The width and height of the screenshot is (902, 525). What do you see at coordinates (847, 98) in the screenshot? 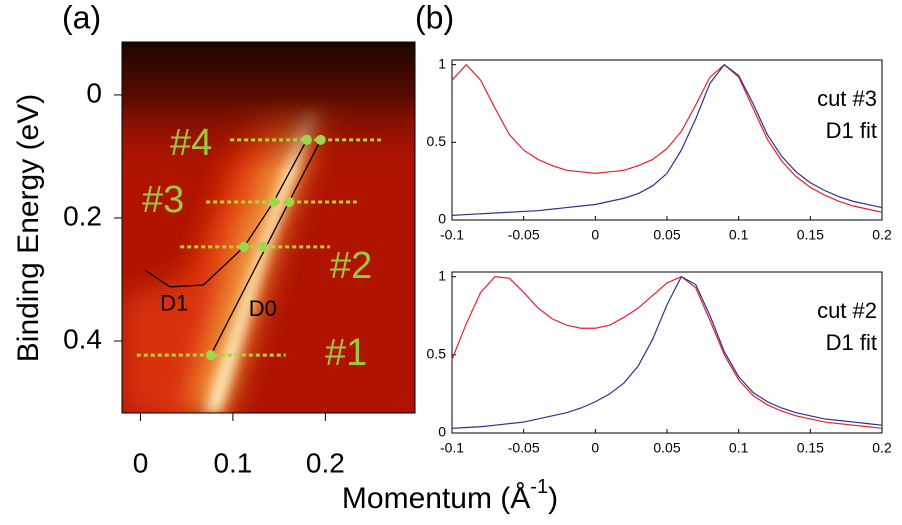
I see `annotation: cut #3` at bounding box center [847, 98].